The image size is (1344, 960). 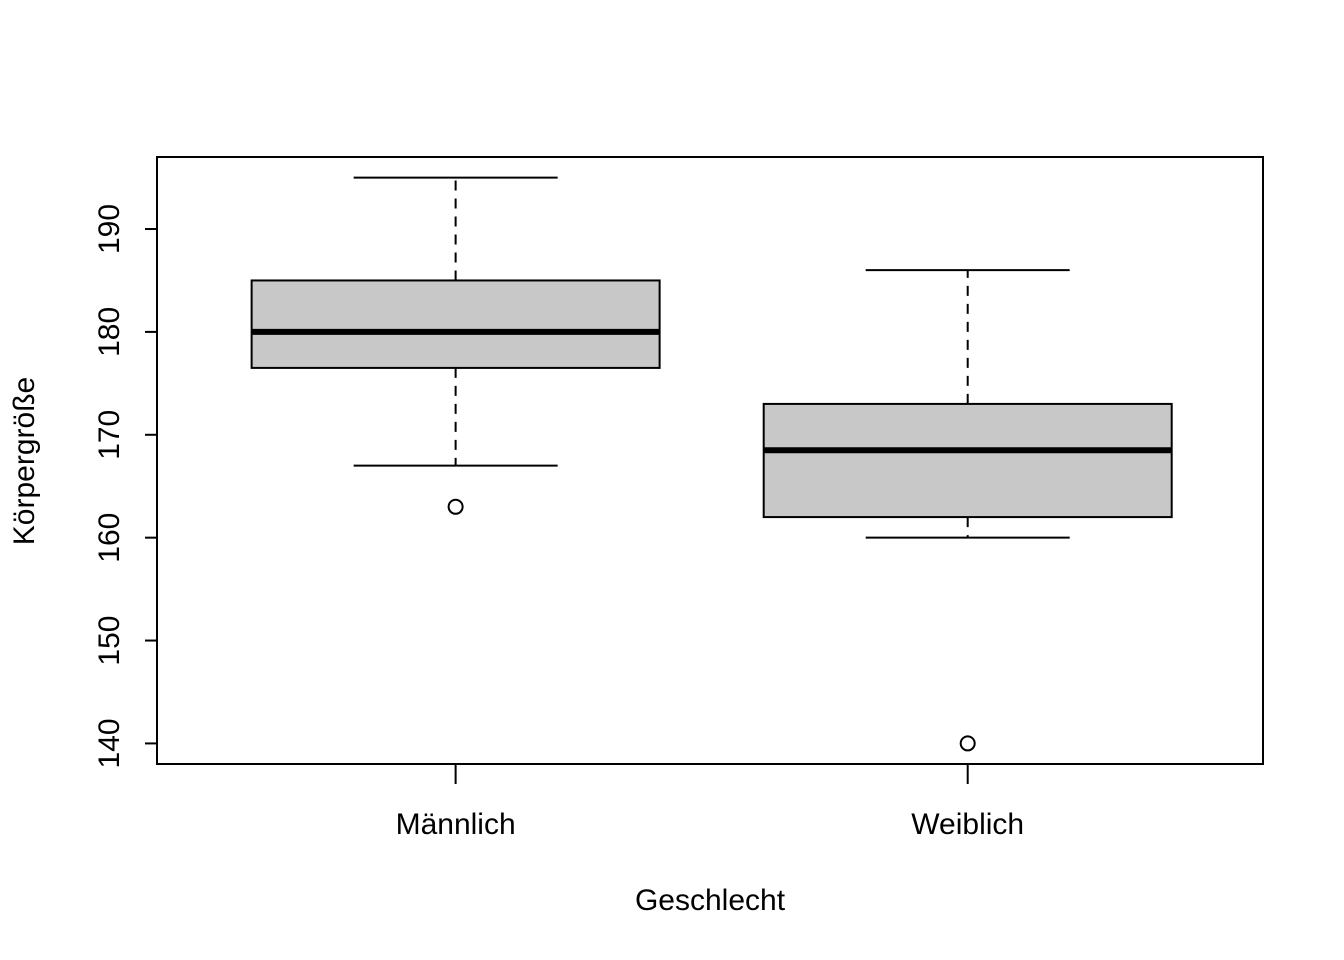 What do you see at coordinates (109, 229) in the screenshot?
I see `y-tick-label: 190` at bounding box center [109, 229].